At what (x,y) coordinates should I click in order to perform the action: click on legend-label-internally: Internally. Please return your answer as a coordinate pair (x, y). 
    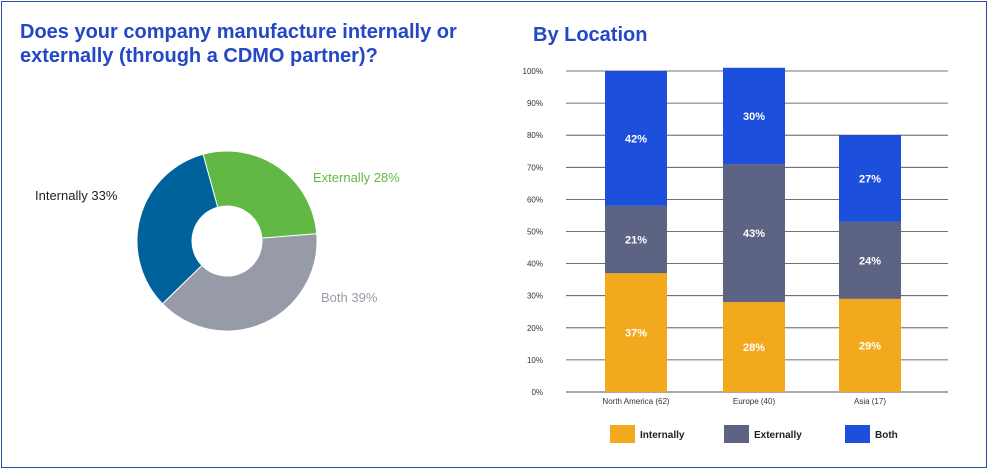
    Looking at the image, I should click on (662, 435).